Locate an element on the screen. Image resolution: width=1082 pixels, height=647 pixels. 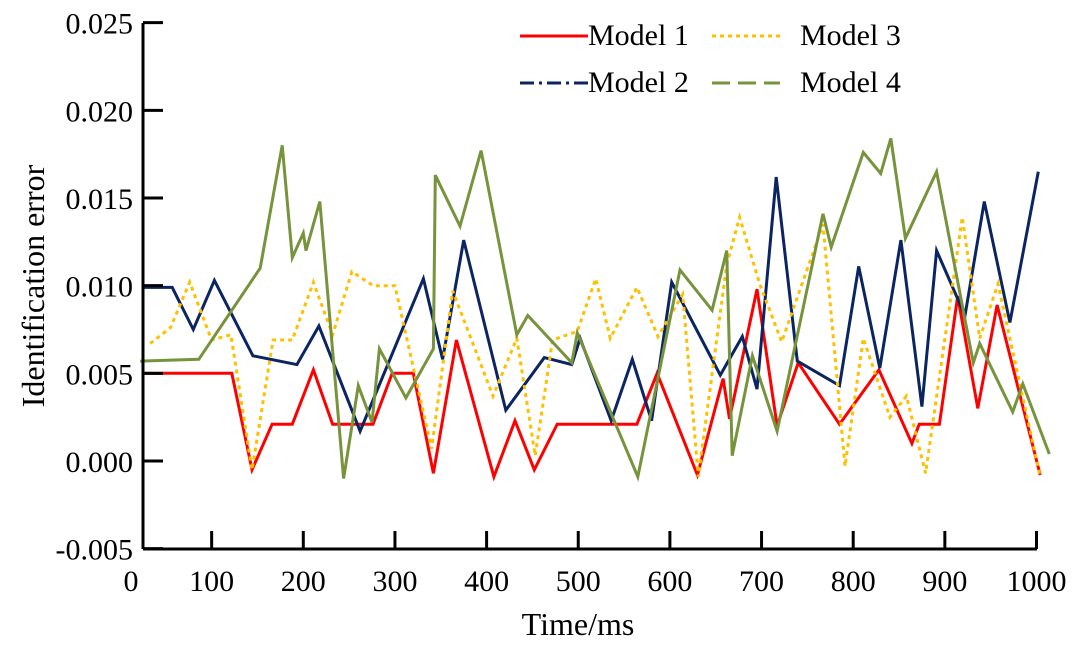
legend-item-model-1: Model 1 is located at coordinates (604, 35).